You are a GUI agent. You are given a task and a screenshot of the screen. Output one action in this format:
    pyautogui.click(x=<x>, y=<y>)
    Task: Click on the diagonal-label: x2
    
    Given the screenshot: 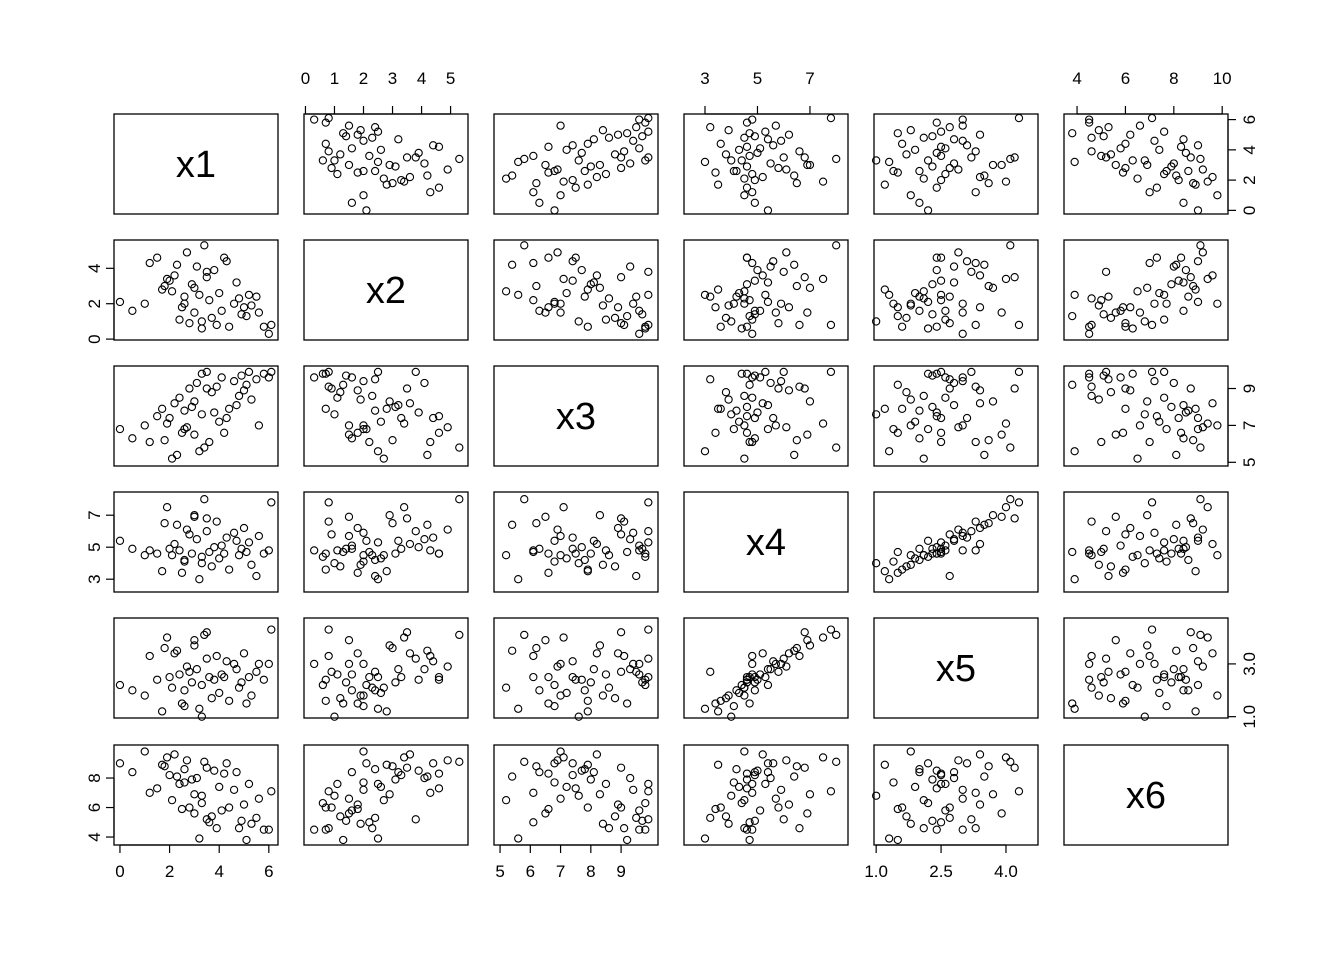 What is the action you would take?
    pyautogui.click(x=386, y=291)
    